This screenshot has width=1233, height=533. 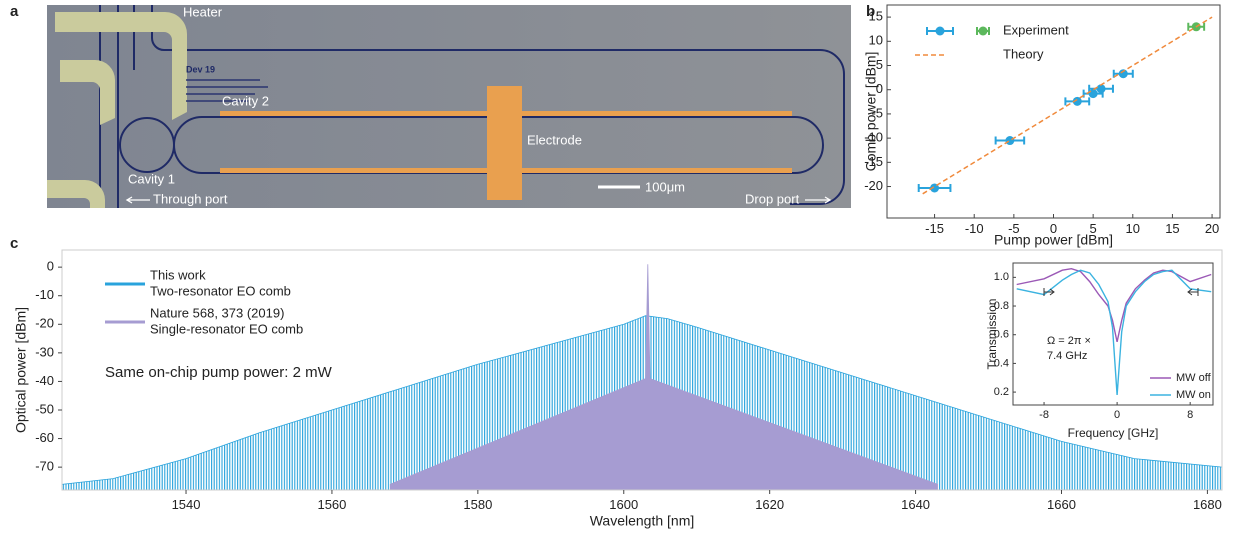 What do you see at coordinates (1001, 306) in the screenshot?
I see `y-tick-label: 0.8` at bounding box center [1001, 306].